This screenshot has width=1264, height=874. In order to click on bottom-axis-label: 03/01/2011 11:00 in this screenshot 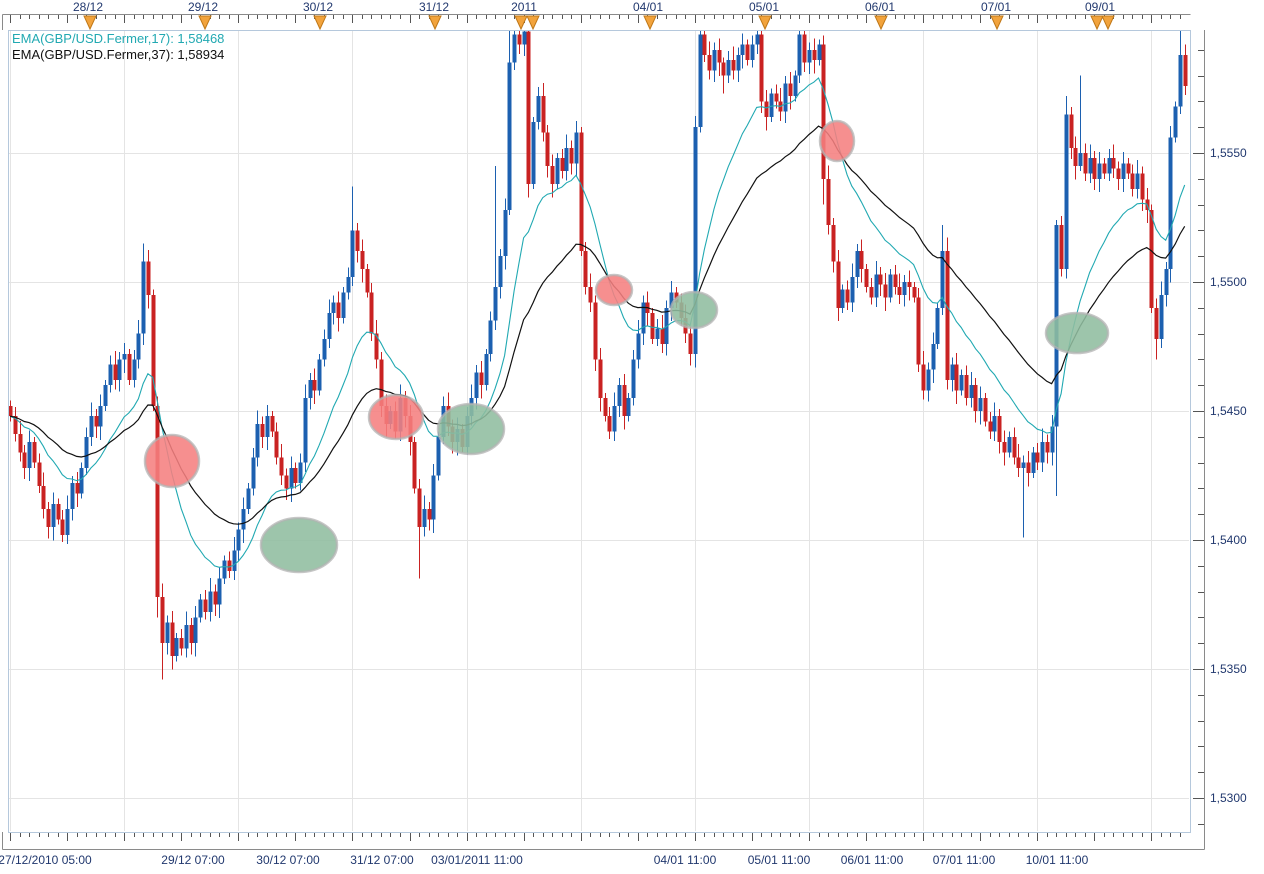, I will do `click(477, 860)`.